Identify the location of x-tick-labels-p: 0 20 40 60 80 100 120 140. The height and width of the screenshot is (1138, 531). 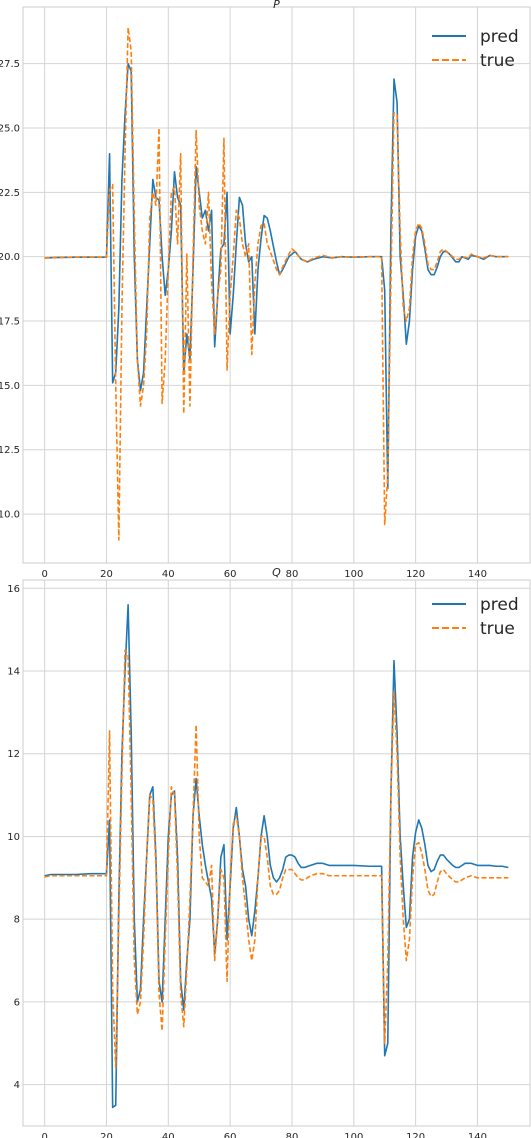
(264, 574).